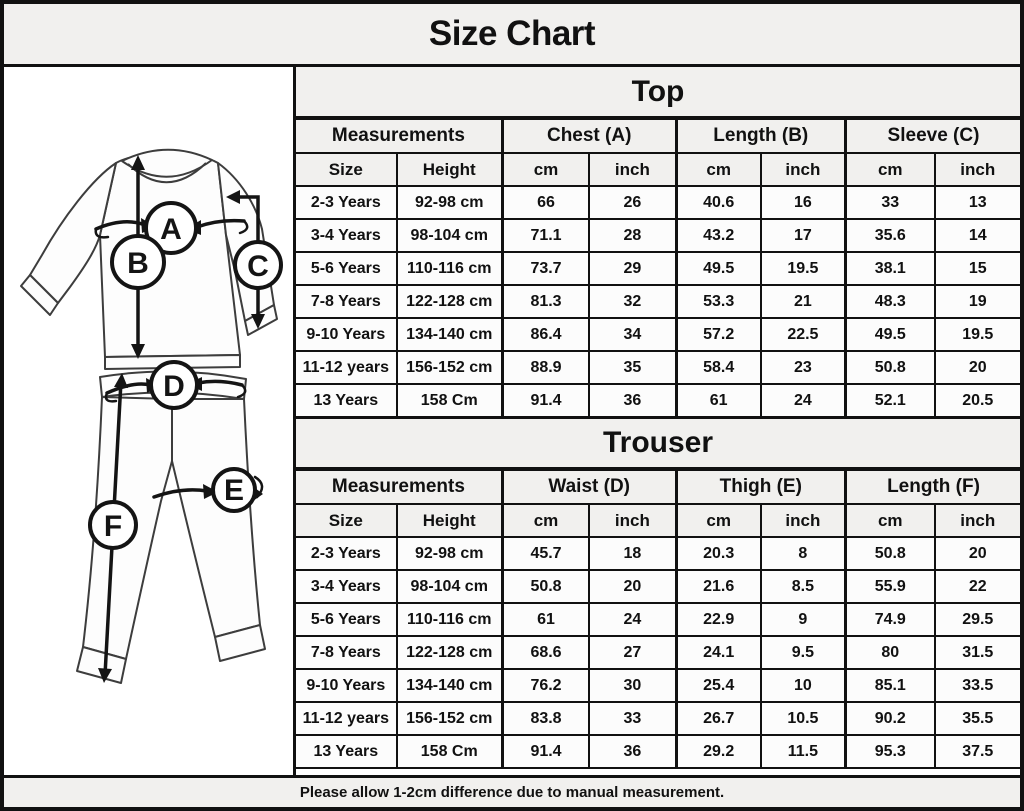  I want to click on value-cell: 29.5, so click(976, 619).